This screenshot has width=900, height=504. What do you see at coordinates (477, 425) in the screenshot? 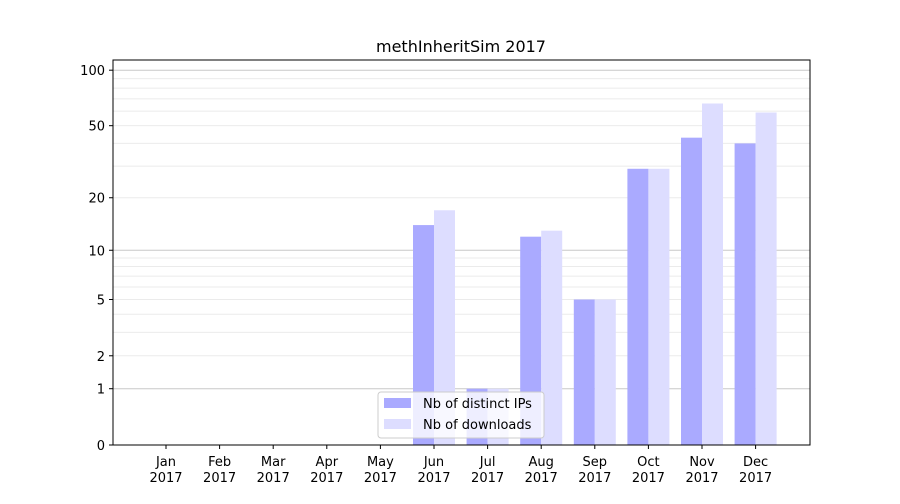
I see `legend-label: Nb of downloads` at bounding box center [477, 425].